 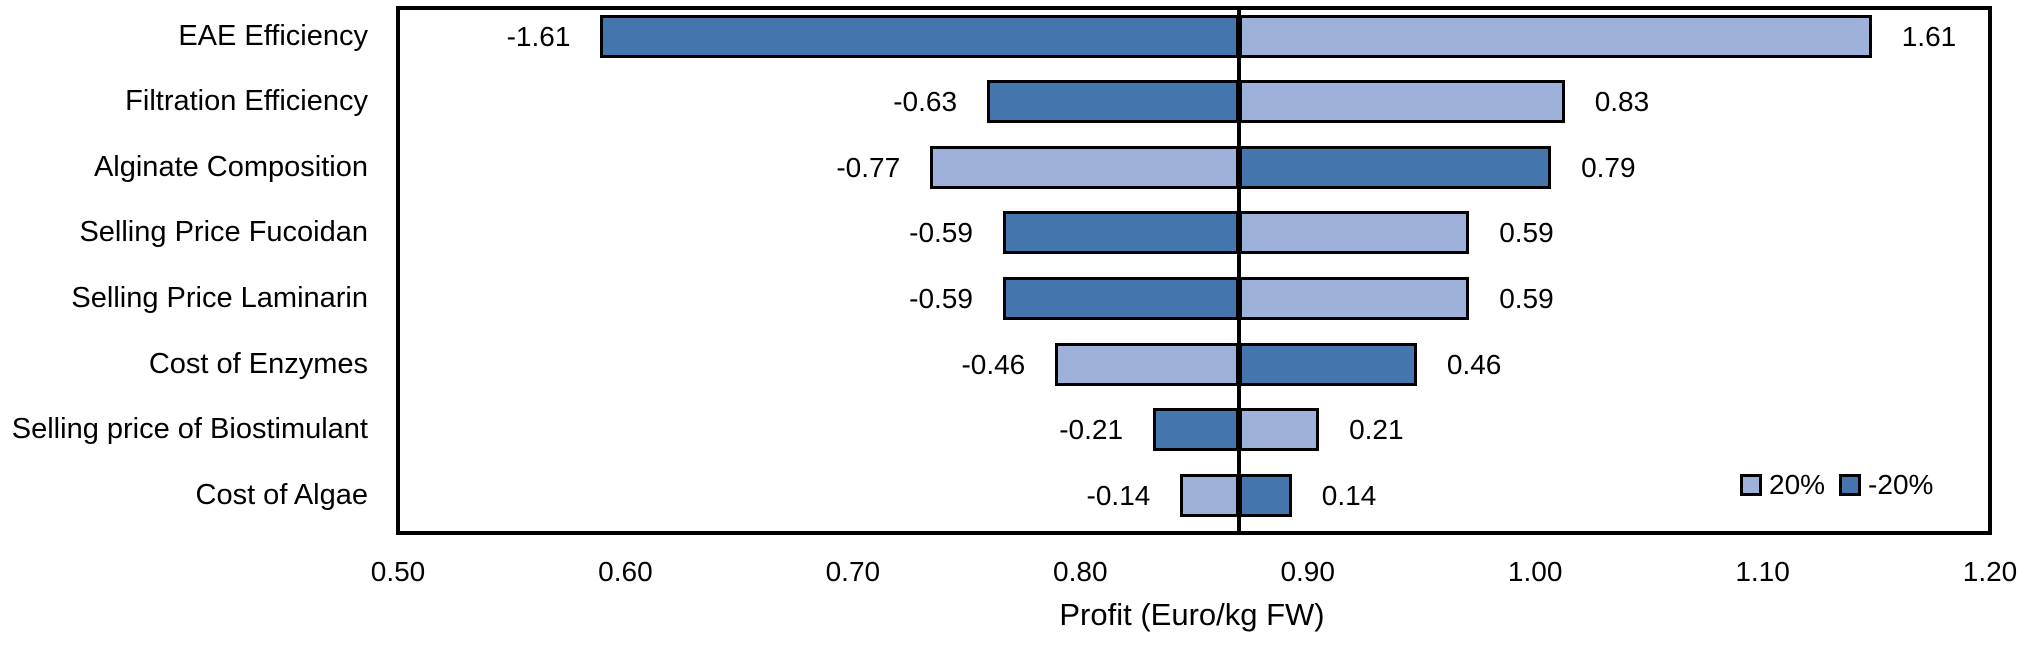 I want to click on bar-value-label-negative: -0.21, so click(x=1091, y=430).